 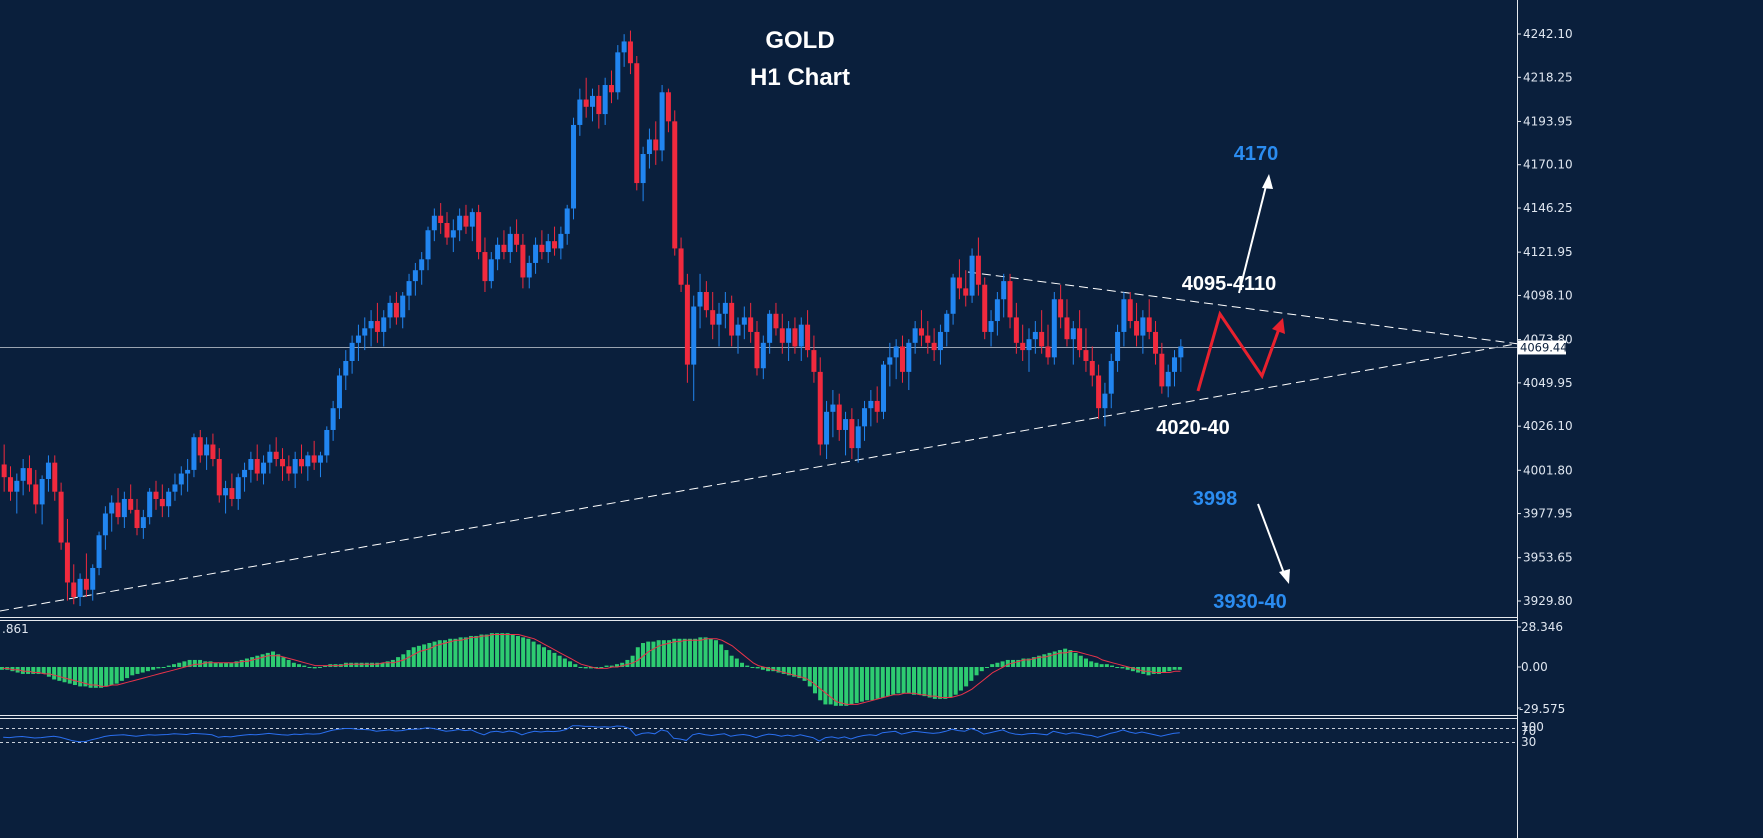 What do you see at coordinates (1548, 558) in the screenshot?
I see `price-tick: 3953.65` at bounding box center [1548, 558].